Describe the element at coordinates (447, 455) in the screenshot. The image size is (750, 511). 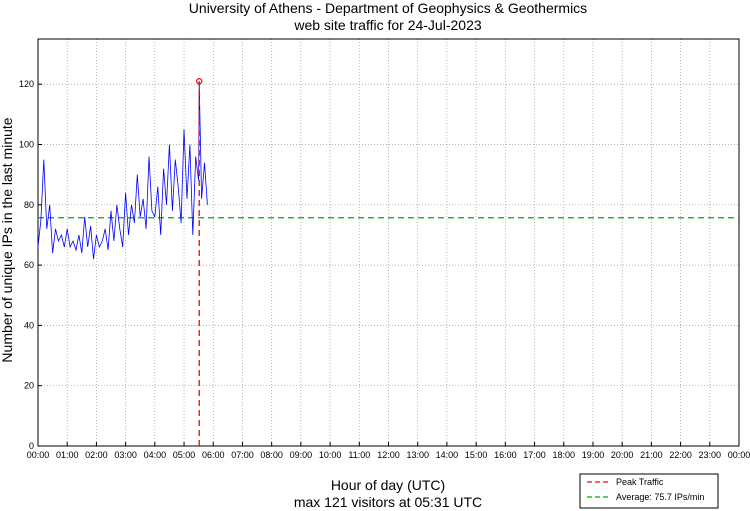
I see `x-tick-label: 14:00` at that location.